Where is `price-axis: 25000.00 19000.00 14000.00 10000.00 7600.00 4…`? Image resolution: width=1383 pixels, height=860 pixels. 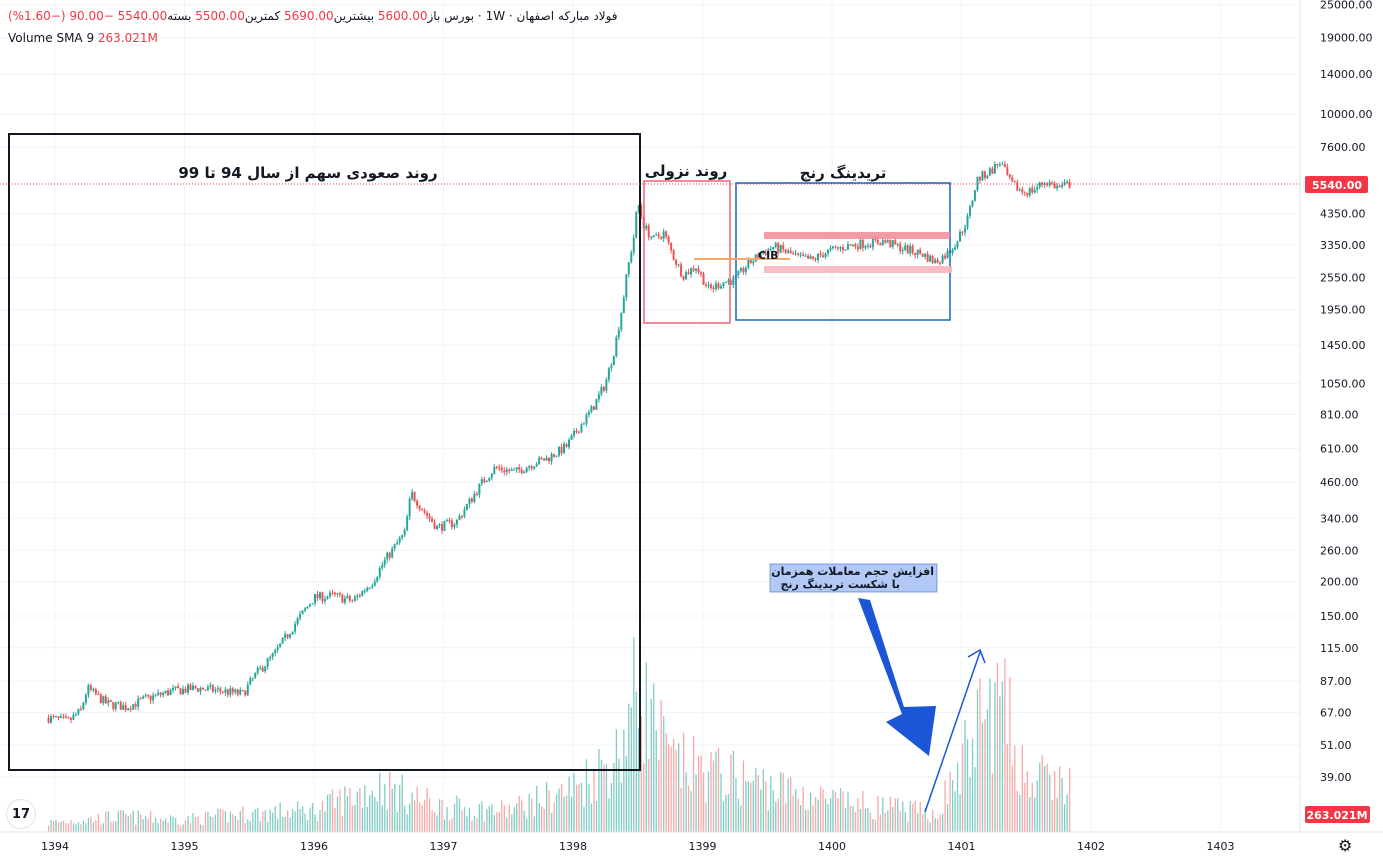 price-axis: 25000.00 19000.00 14000.00 10000.00 7600.00 4… is located at coordinates (1346, 392).